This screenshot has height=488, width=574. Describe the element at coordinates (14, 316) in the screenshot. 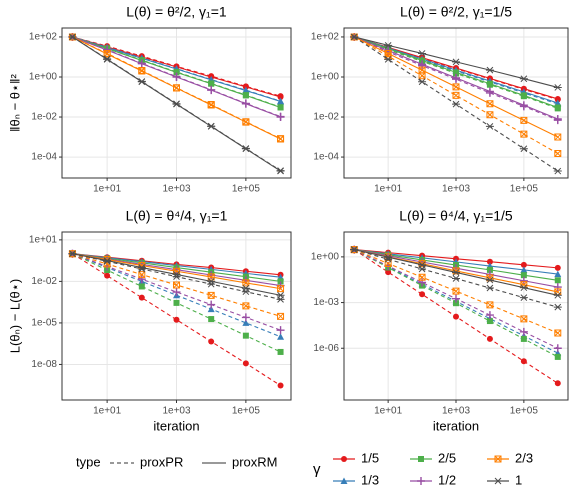

I see `y-axis-title: L(θₙ) − L(θ⋆)` at that location.